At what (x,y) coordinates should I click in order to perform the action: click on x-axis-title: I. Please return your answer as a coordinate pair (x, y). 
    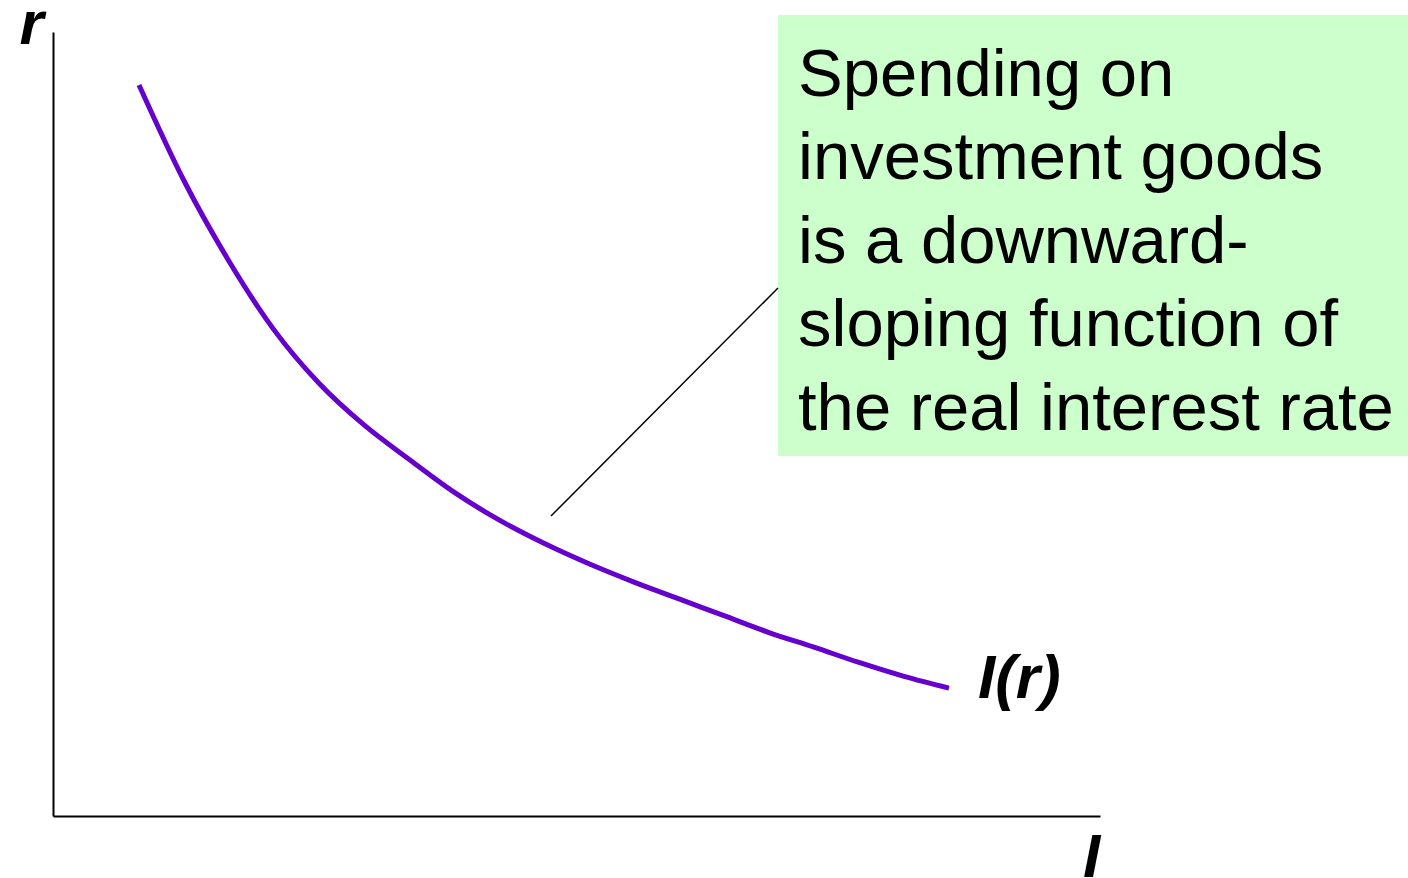
    Looking at the image, I should click on (1092, 849).